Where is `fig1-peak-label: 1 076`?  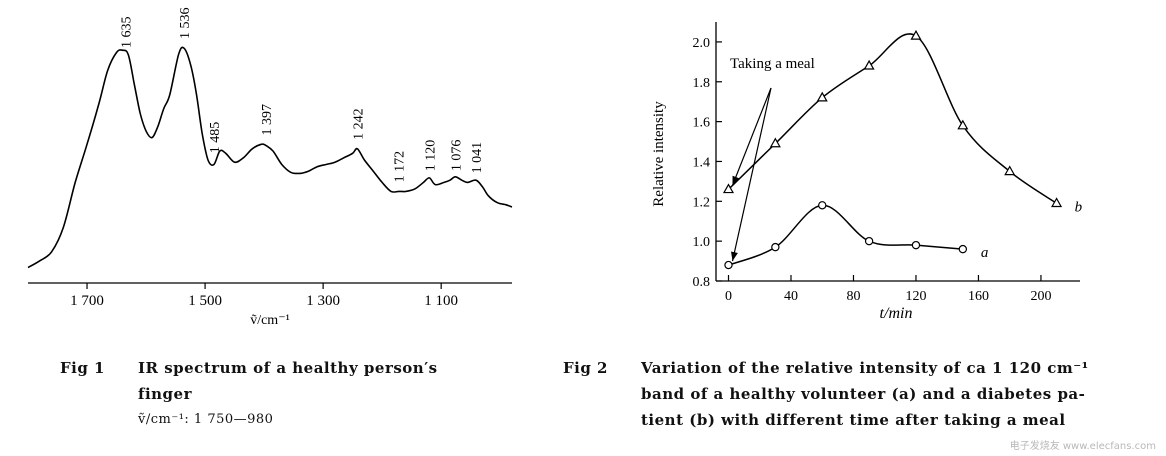
fig1-peak-label: 1 076 is located at coordinates (456, 156).